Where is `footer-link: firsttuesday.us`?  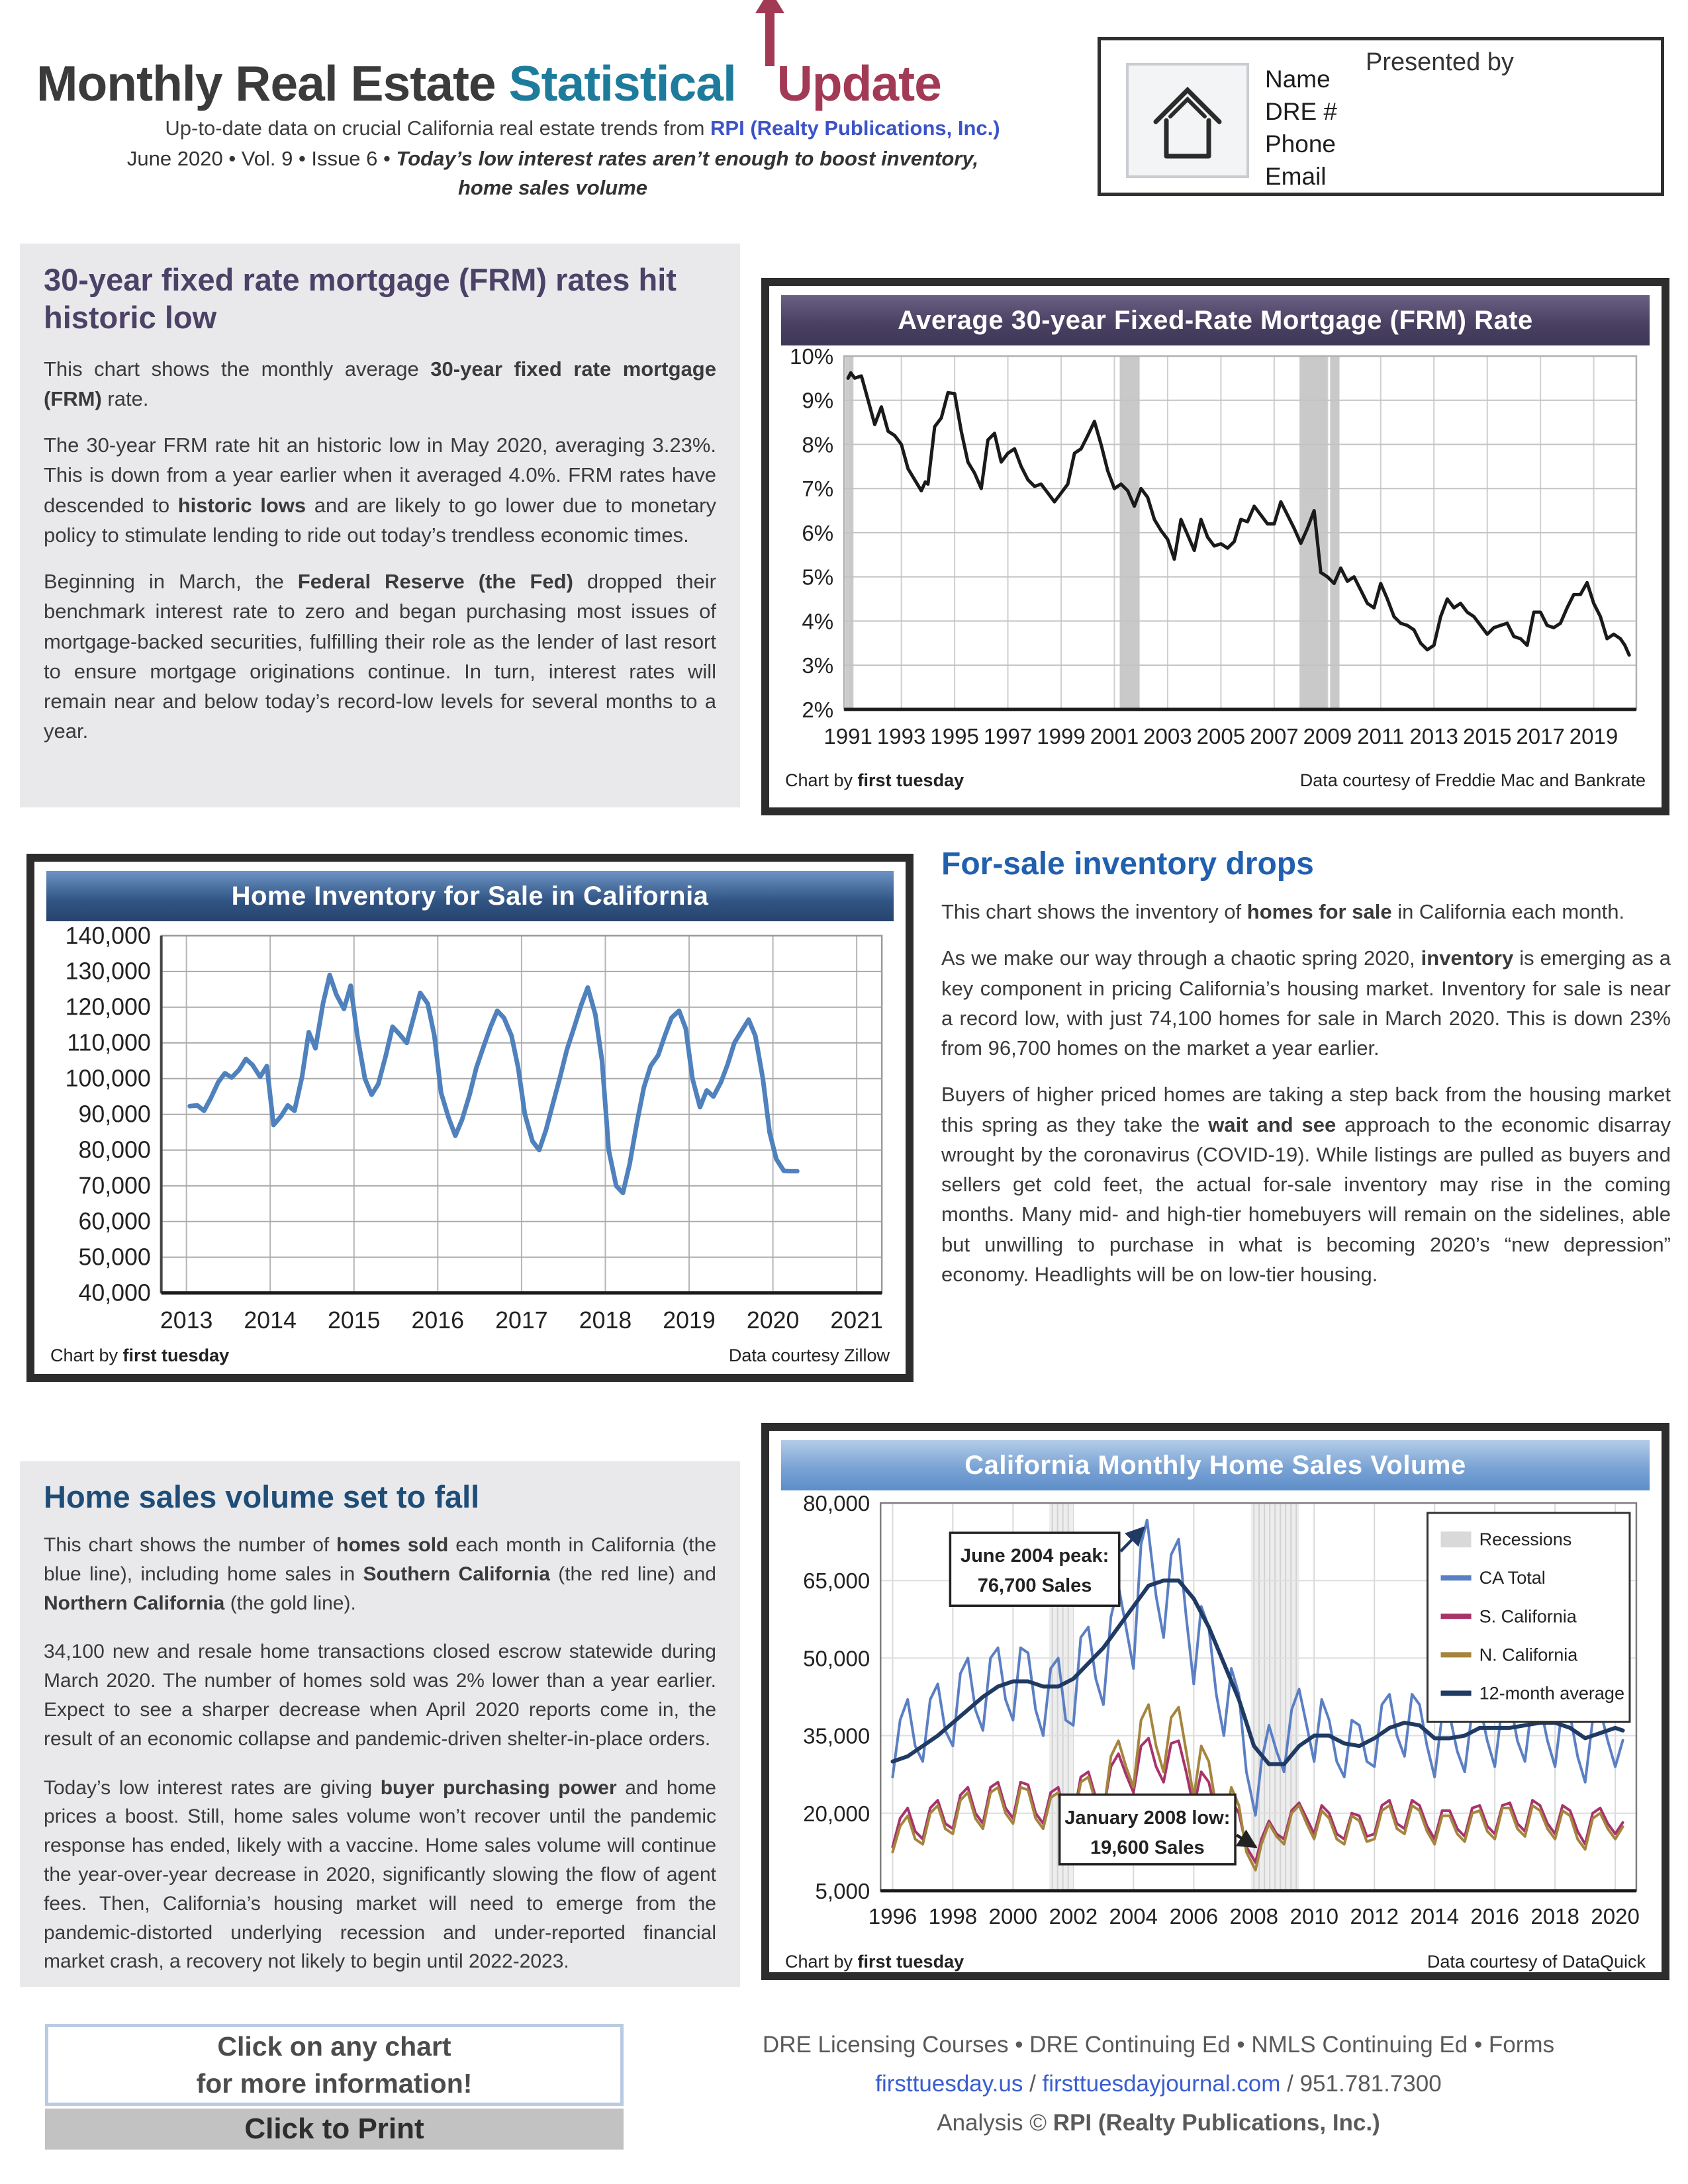
footer-link: firsttuesday.us is located at coordinates (949, 2084).